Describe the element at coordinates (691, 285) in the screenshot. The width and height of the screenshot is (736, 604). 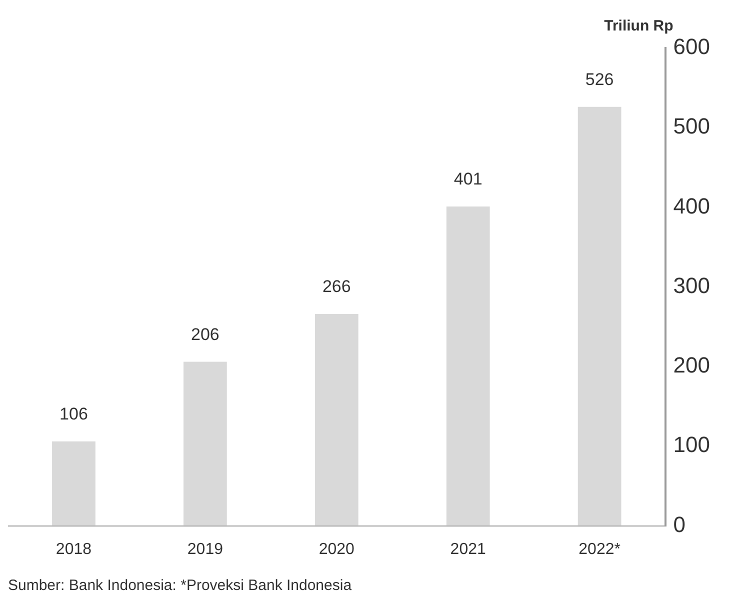
I see `y-tick-label: 300` at that location.